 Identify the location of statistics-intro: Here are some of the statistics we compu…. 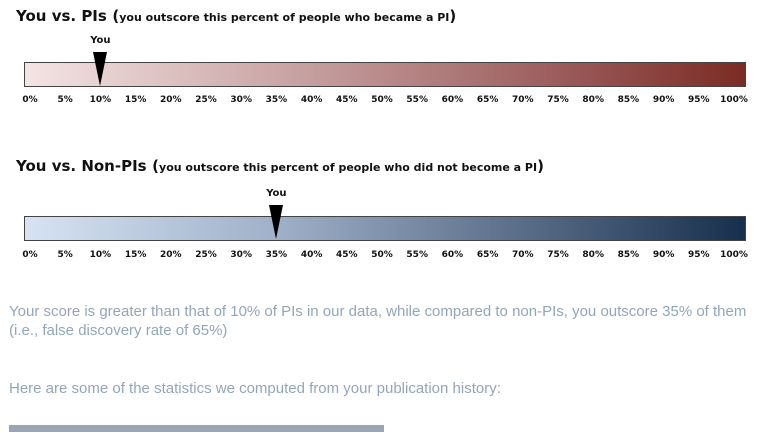
(255, 388).